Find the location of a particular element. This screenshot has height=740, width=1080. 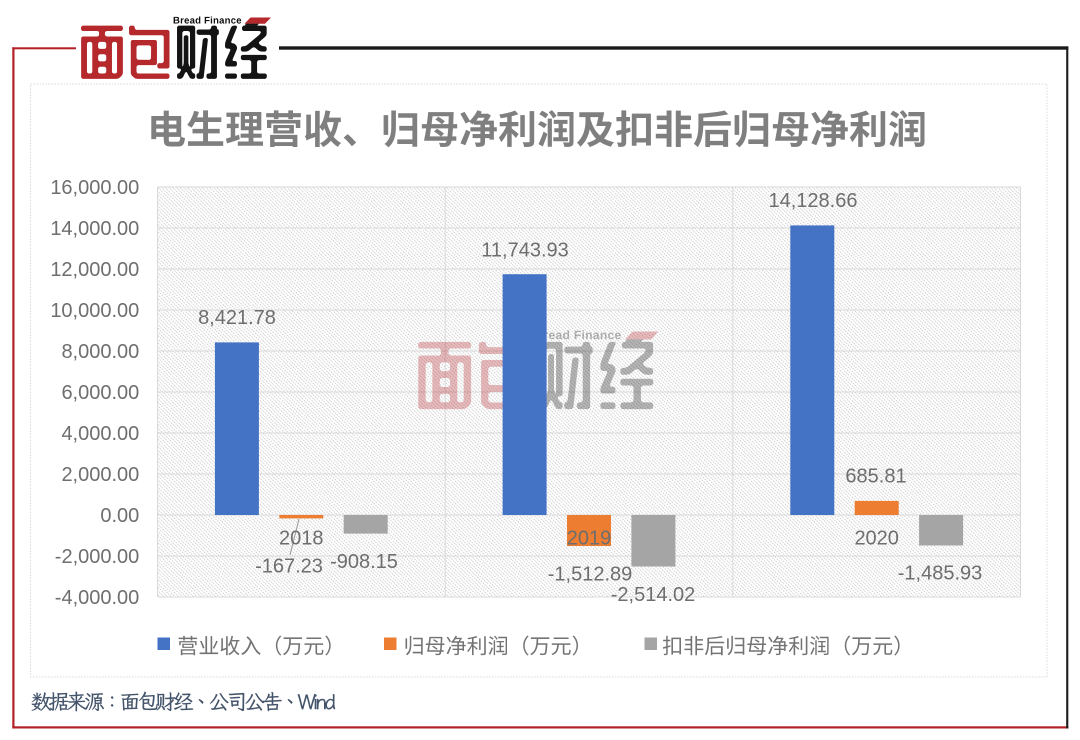

svg-text: -4,000.00 is located at coordinates (97, 598).